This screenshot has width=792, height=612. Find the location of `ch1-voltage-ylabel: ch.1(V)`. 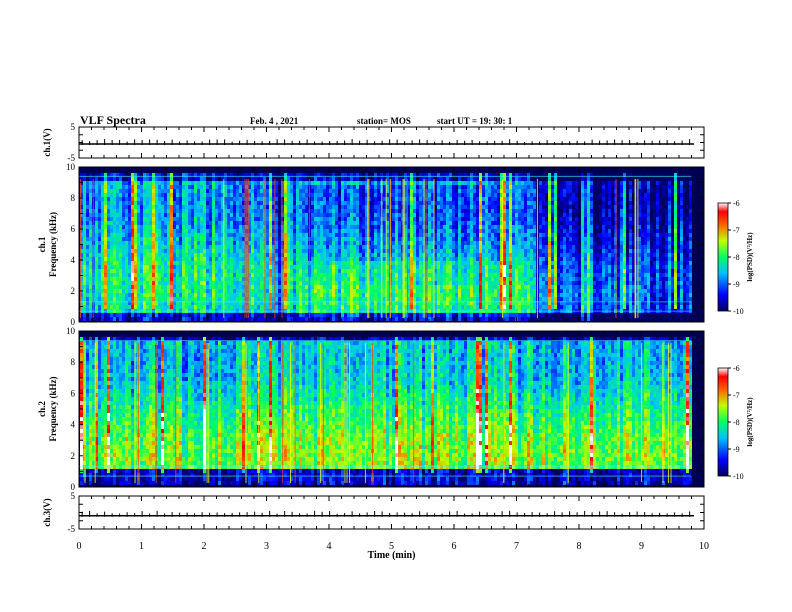

ch1-voltage-ylabel: ch.1(V) is located at coordinates (47, 142).